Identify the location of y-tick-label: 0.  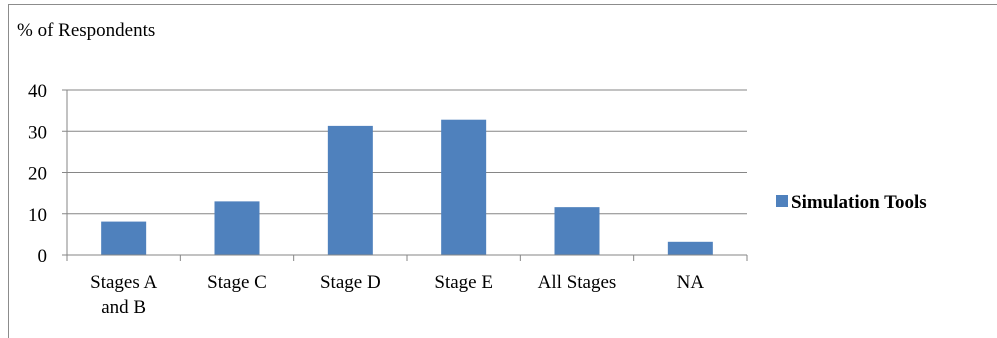
(43, 256).